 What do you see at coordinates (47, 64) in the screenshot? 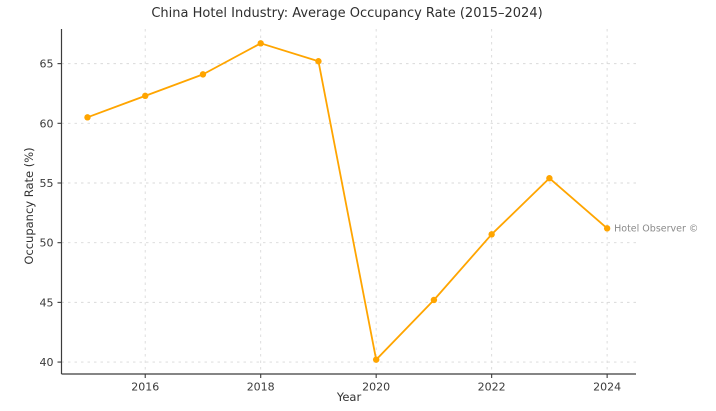
I see `y-tick-label: 65` at bounding box center [47, 64].